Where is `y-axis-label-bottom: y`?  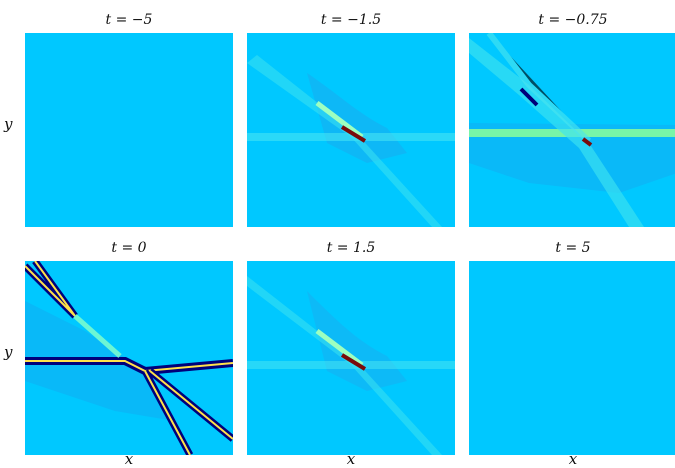
y-axis-label-bottom: y is located at coordinates (8, 352).